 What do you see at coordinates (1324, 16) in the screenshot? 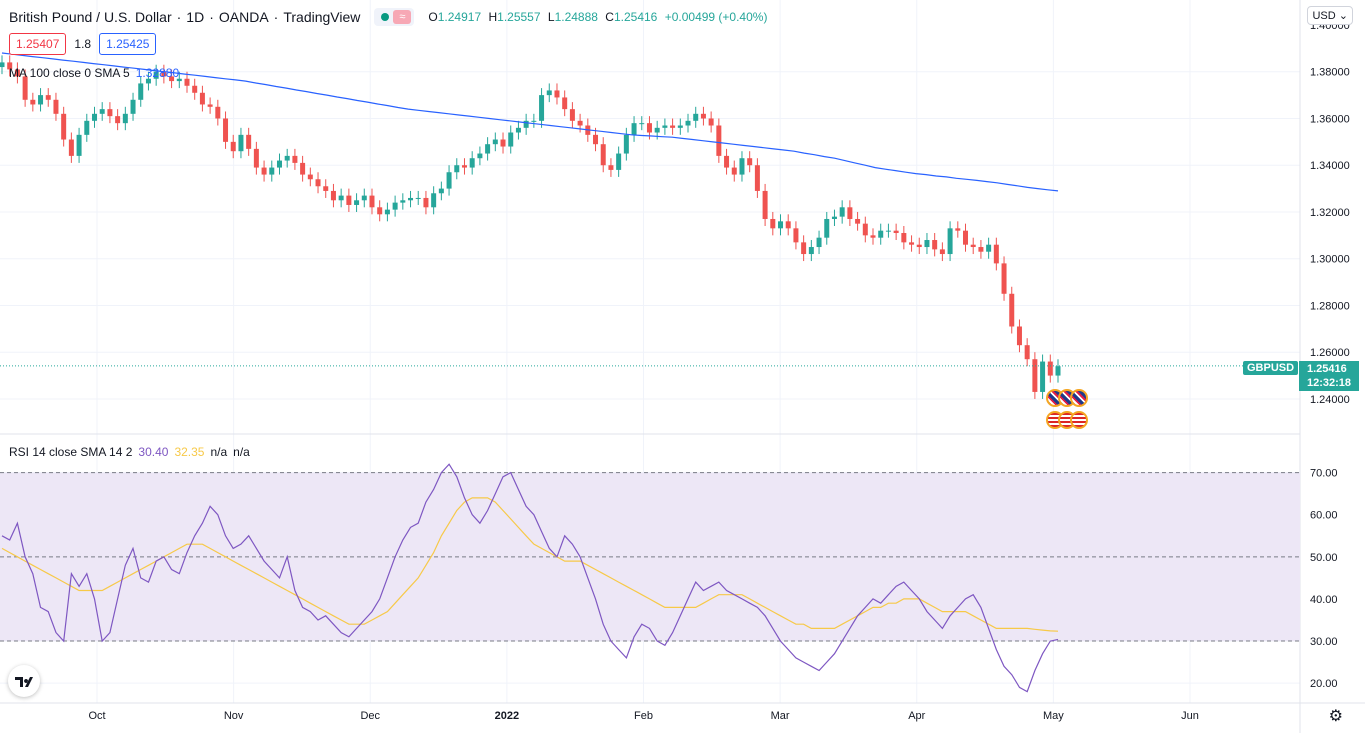
I see `currency-label: USD` at bounding box center [1324, 16].